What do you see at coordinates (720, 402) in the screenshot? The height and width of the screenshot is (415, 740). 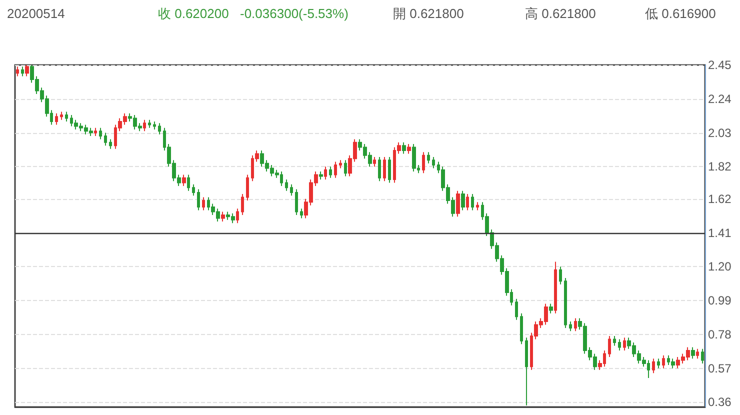 I see `y-tick-label: 0.36` at bounding box center [720, 402].